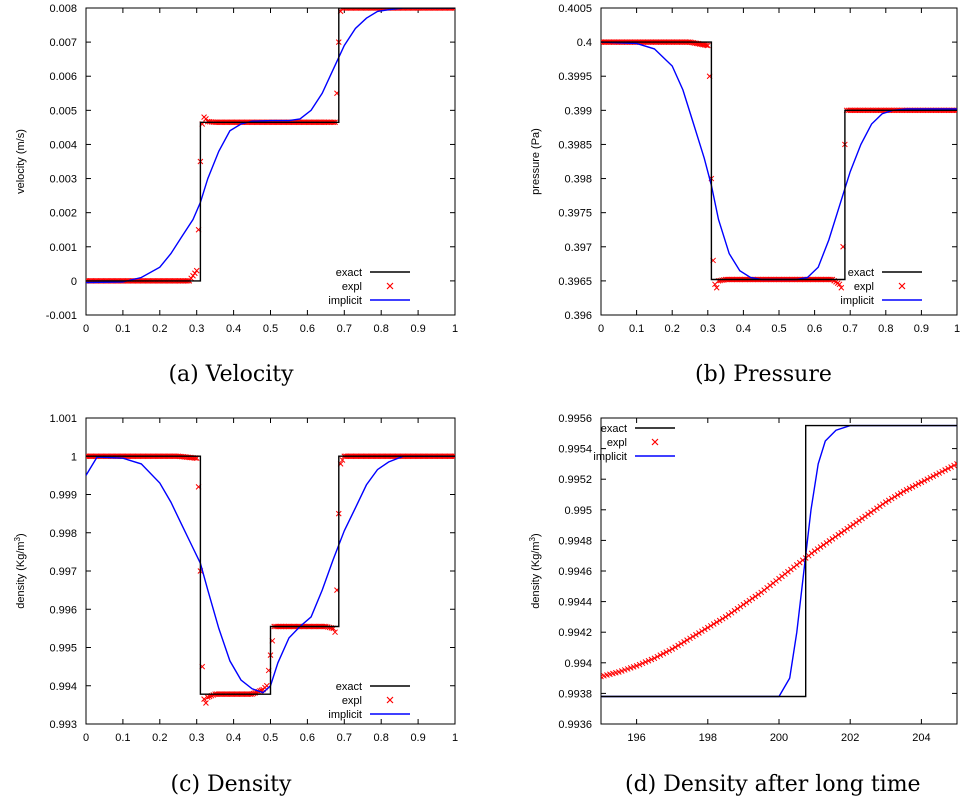 The height and width of the screenshot is (809, 961). What do you see at coordinates (578, 111) in the screenshot?
I see `y-tick-label: 0.399` at bounding box center [578, 111].